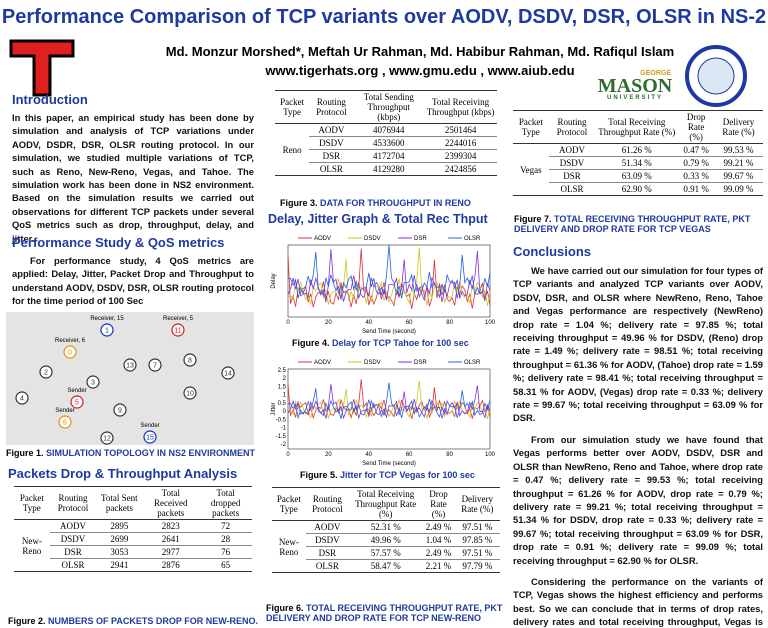 This screenshot has width=768, height=628. Describe the element at coordinates (438, 540) in the screenshot. I see `cell: 1.04 %` at that location.